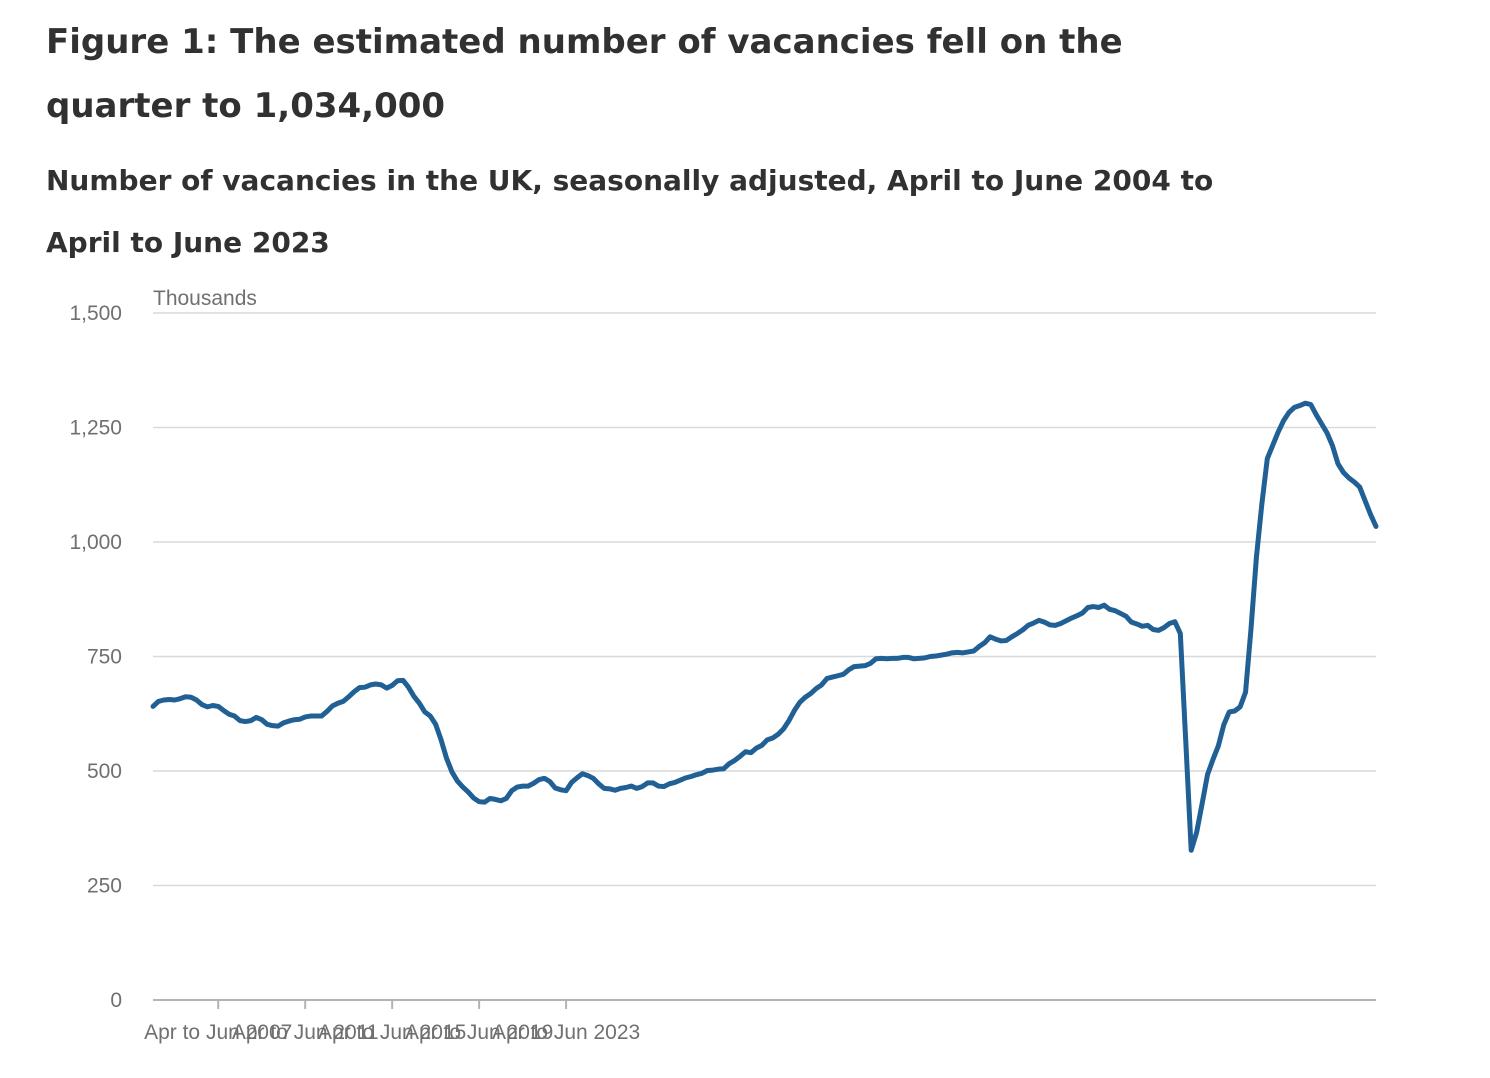  What do you see at coordinates (95, 428) in the screenshot?
I see `y-tick-label: 1,250` at bounding box center [95, 428].